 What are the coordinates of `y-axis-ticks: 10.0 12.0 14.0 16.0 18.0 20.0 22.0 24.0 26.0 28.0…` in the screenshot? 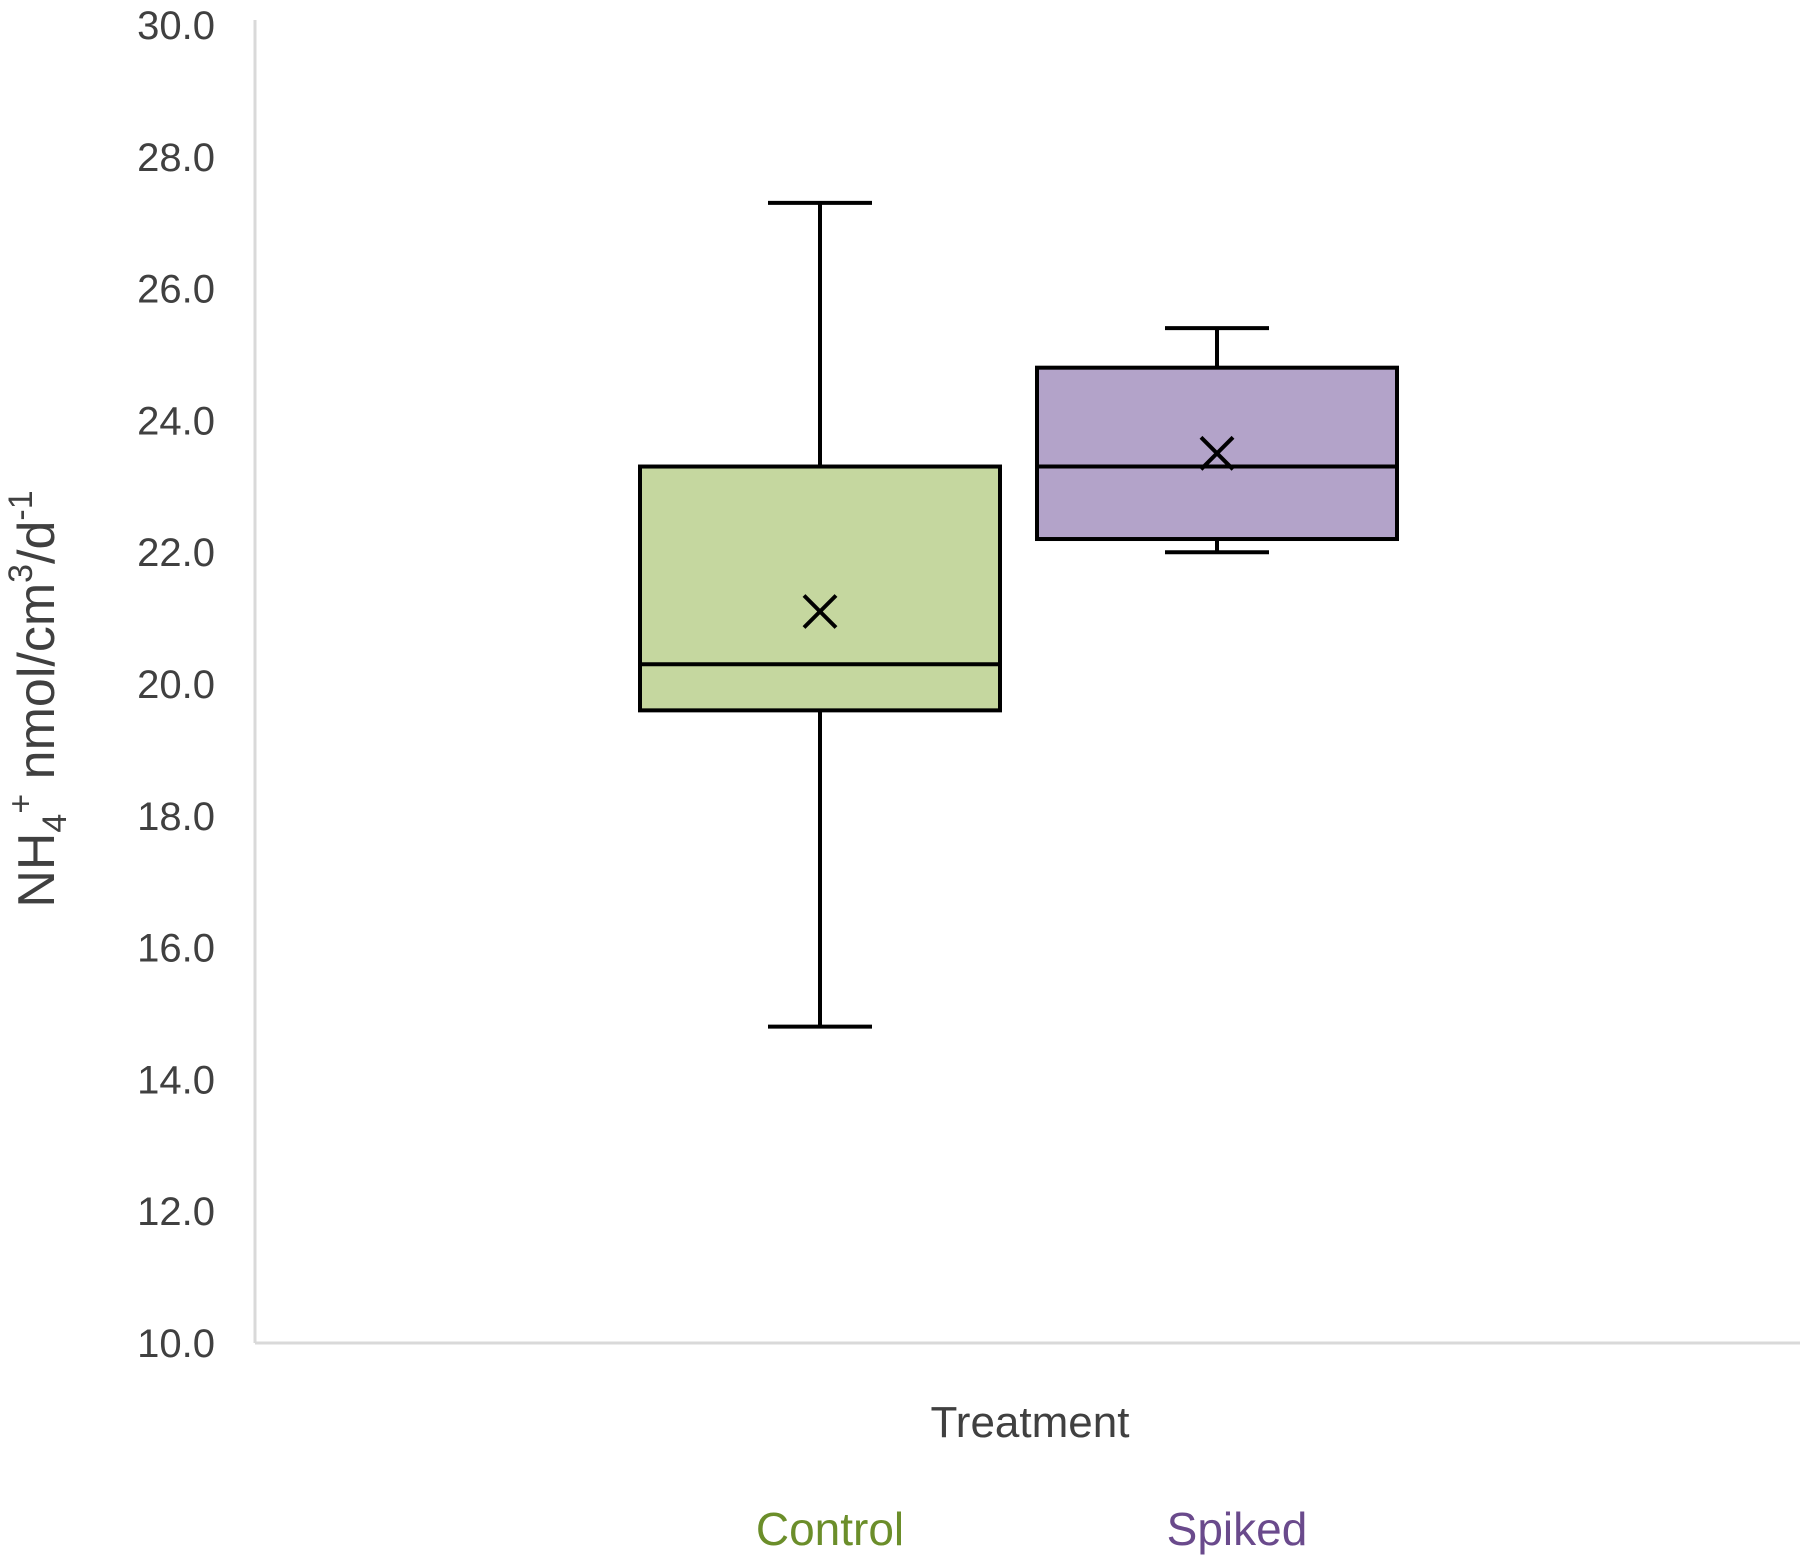 It's located at (176, 685).